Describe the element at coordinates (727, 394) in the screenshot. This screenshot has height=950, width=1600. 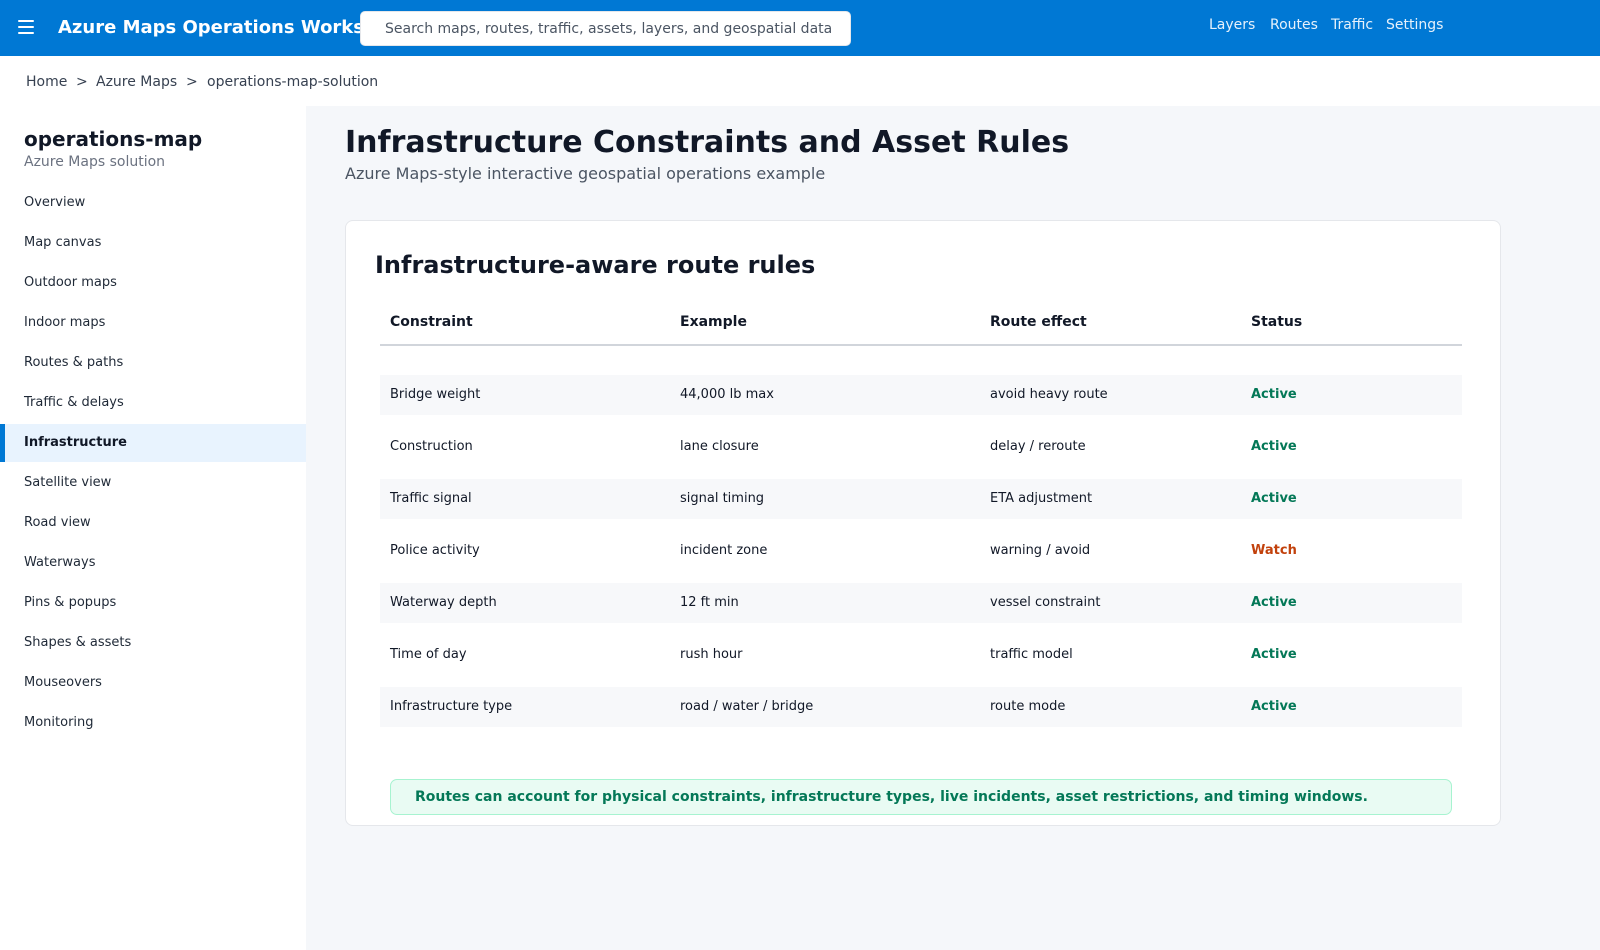
I see `cell-example: 44,000 lb max` at that location.